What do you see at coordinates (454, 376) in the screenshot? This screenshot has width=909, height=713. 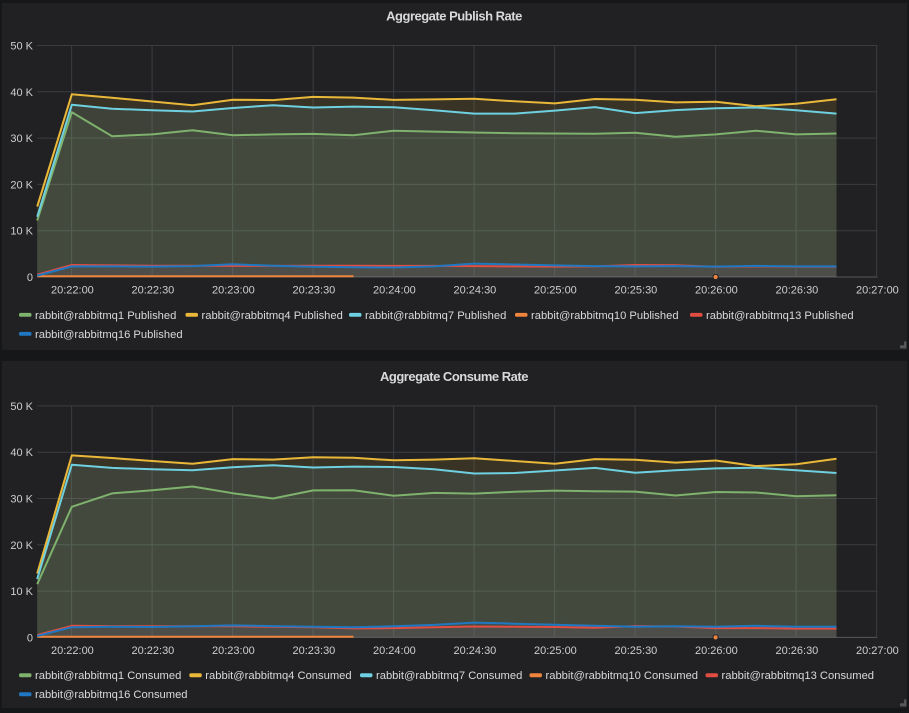 I see `svg-text: Aggregate Consume Rate` at bounding box center [454, 376].